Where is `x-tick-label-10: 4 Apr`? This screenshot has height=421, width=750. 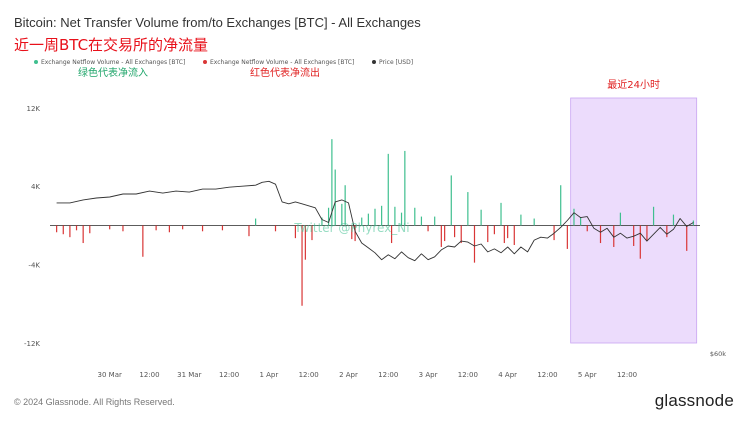
x-tick-label-10: 4 Apr is located at coordinates (507, 375).